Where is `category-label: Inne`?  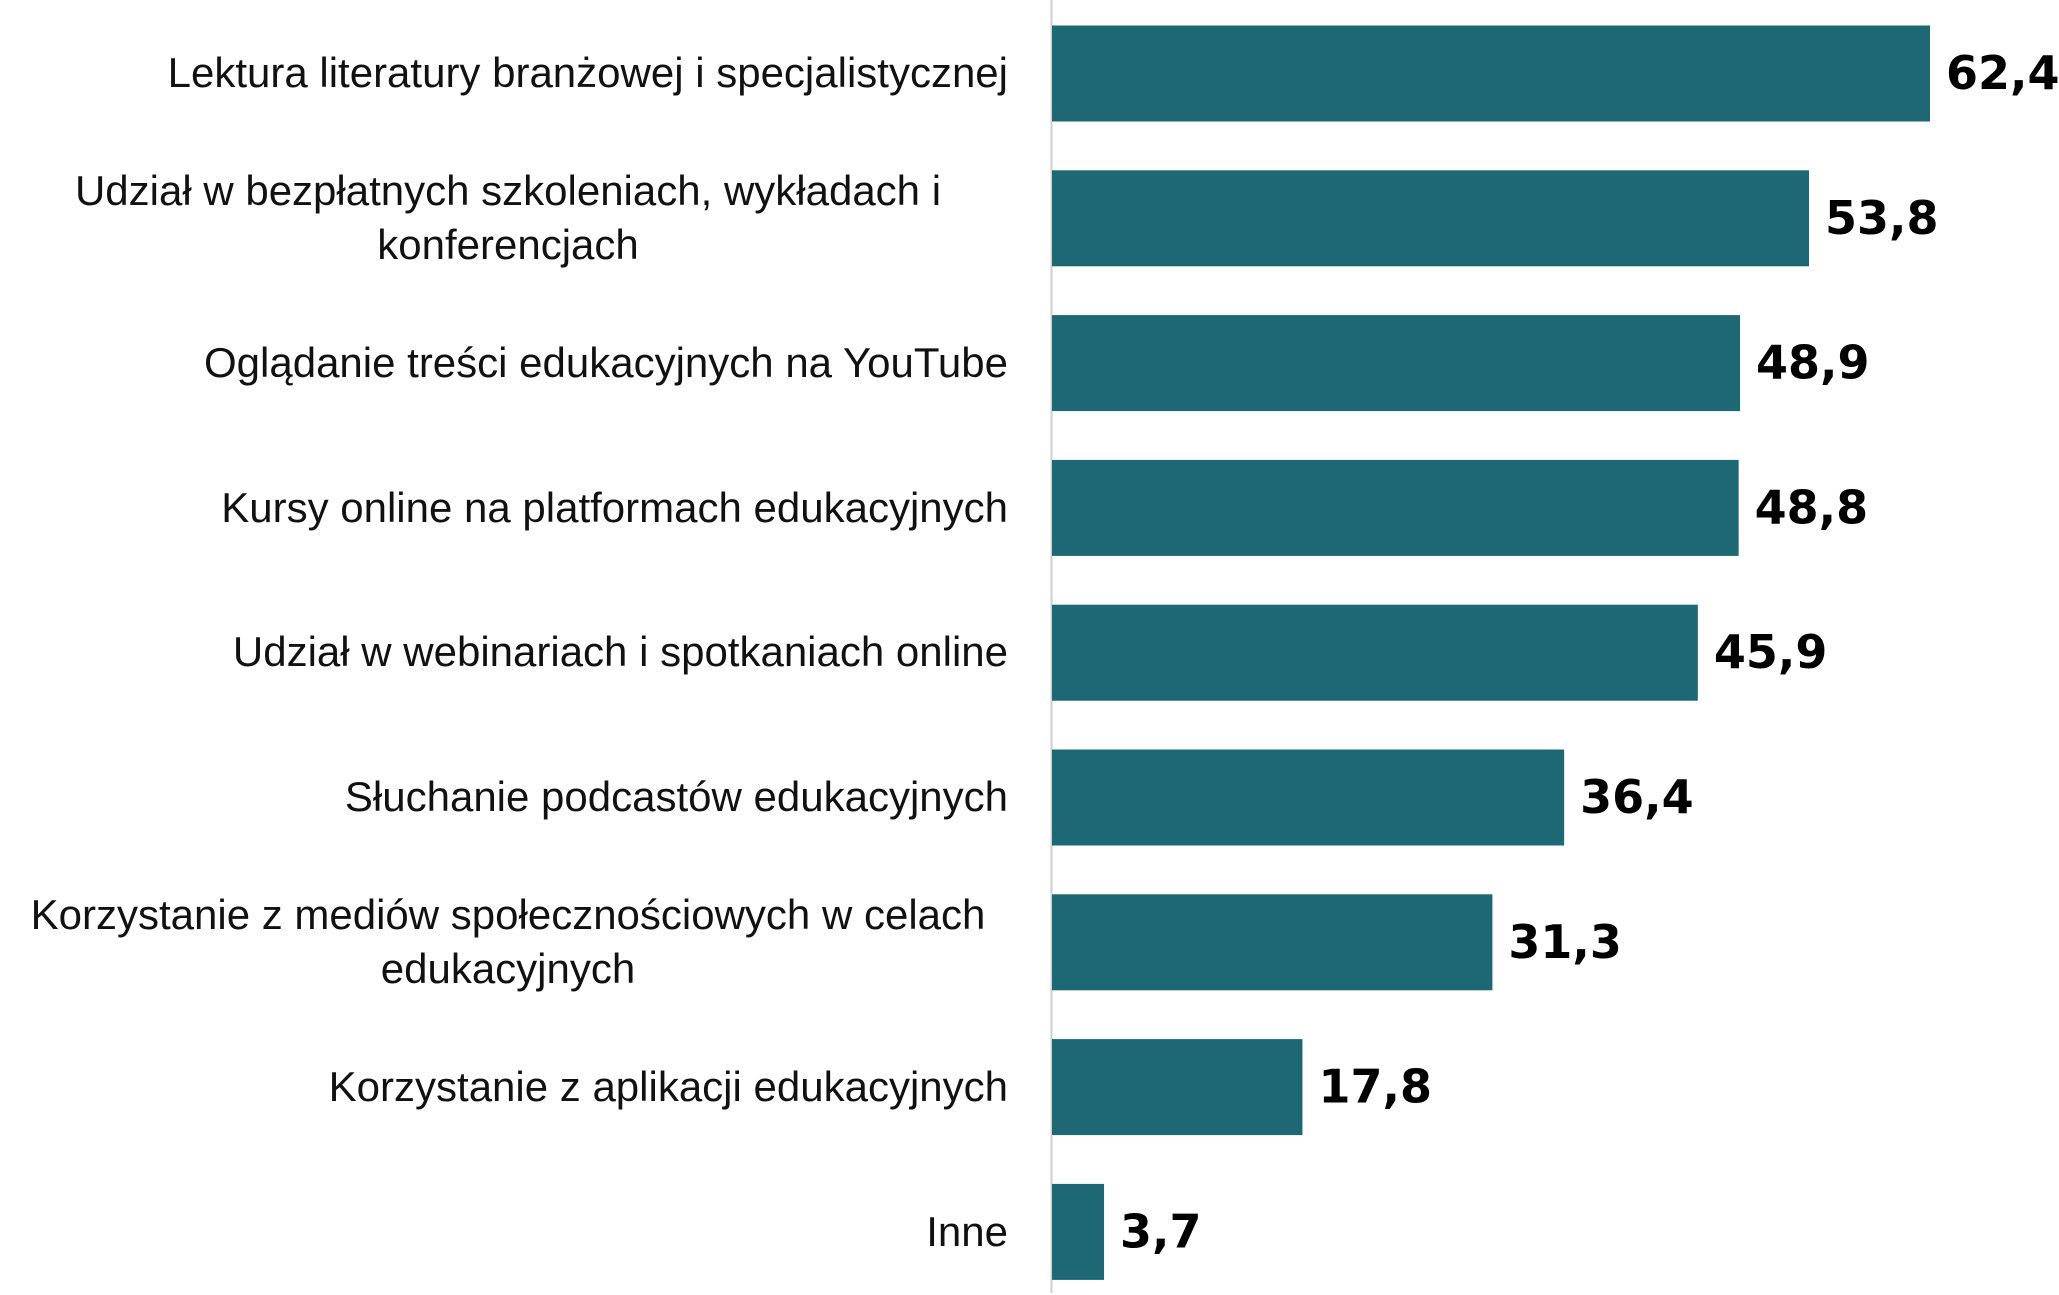 category-label: Inne is located at coordinates (967, 1231).